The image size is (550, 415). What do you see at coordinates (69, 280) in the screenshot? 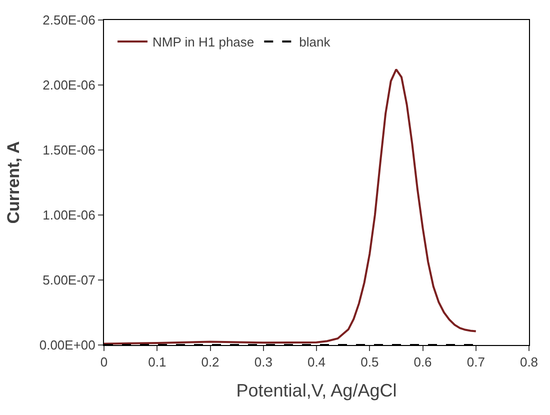
I see `y-tick-label: 5.00E-07` at bounding box center [69, 280].